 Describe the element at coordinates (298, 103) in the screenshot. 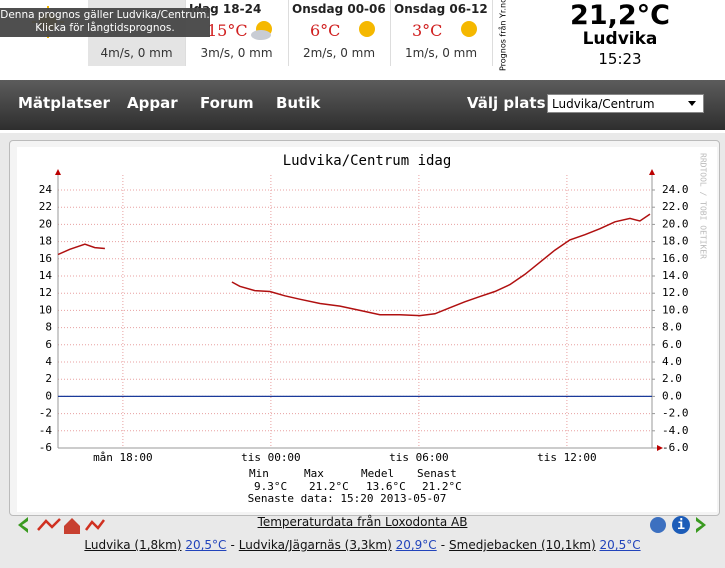

I see `nav-item: Butik` at that location.